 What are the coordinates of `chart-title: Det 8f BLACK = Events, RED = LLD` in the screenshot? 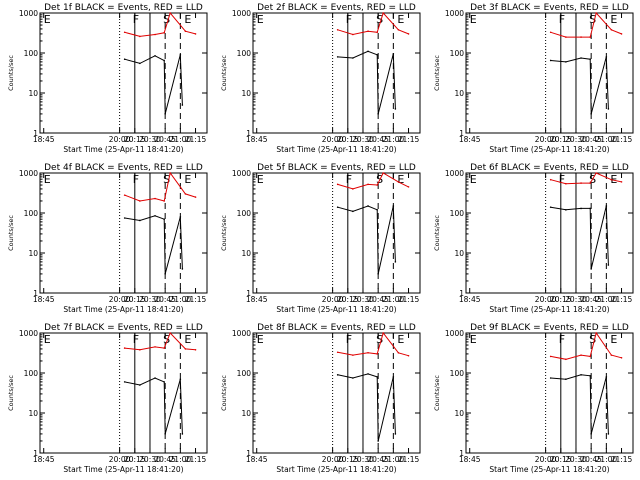 It's located at (336, 328).